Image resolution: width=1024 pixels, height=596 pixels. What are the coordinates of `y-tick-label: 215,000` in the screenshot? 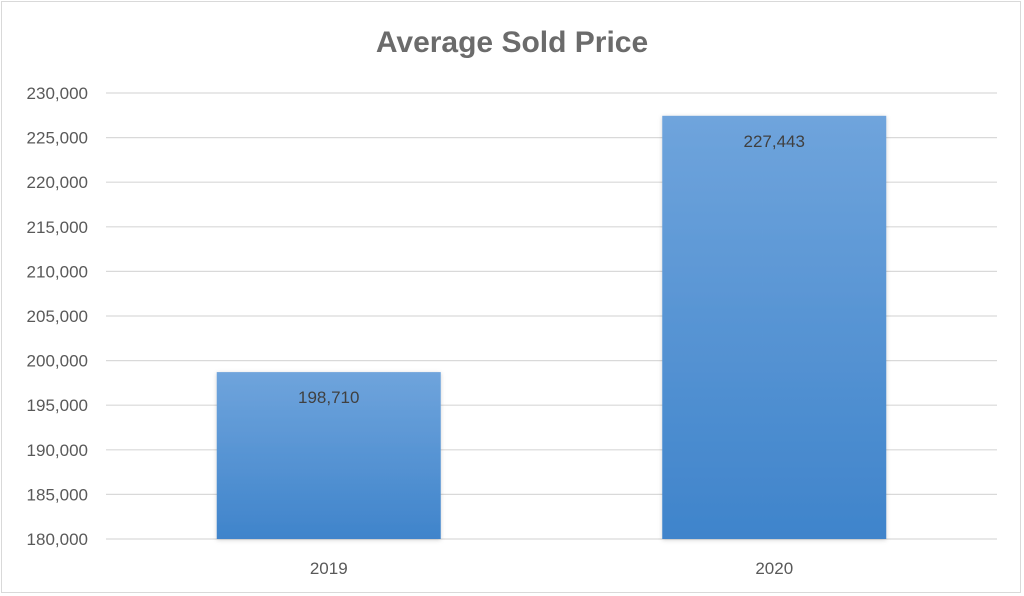 It's located at (57, 227).